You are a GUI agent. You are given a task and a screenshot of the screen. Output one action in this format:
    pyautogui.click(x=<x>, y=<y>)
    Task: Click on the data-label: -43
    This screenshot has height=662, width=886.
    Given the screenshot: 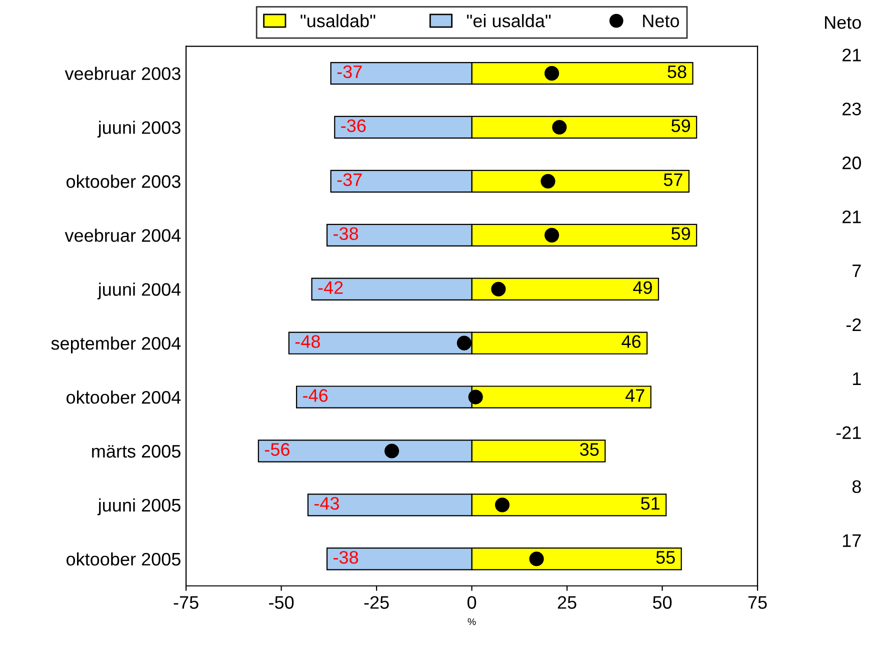 What is the action you would take?
    pyautogui.click(x=326, y=503)
    